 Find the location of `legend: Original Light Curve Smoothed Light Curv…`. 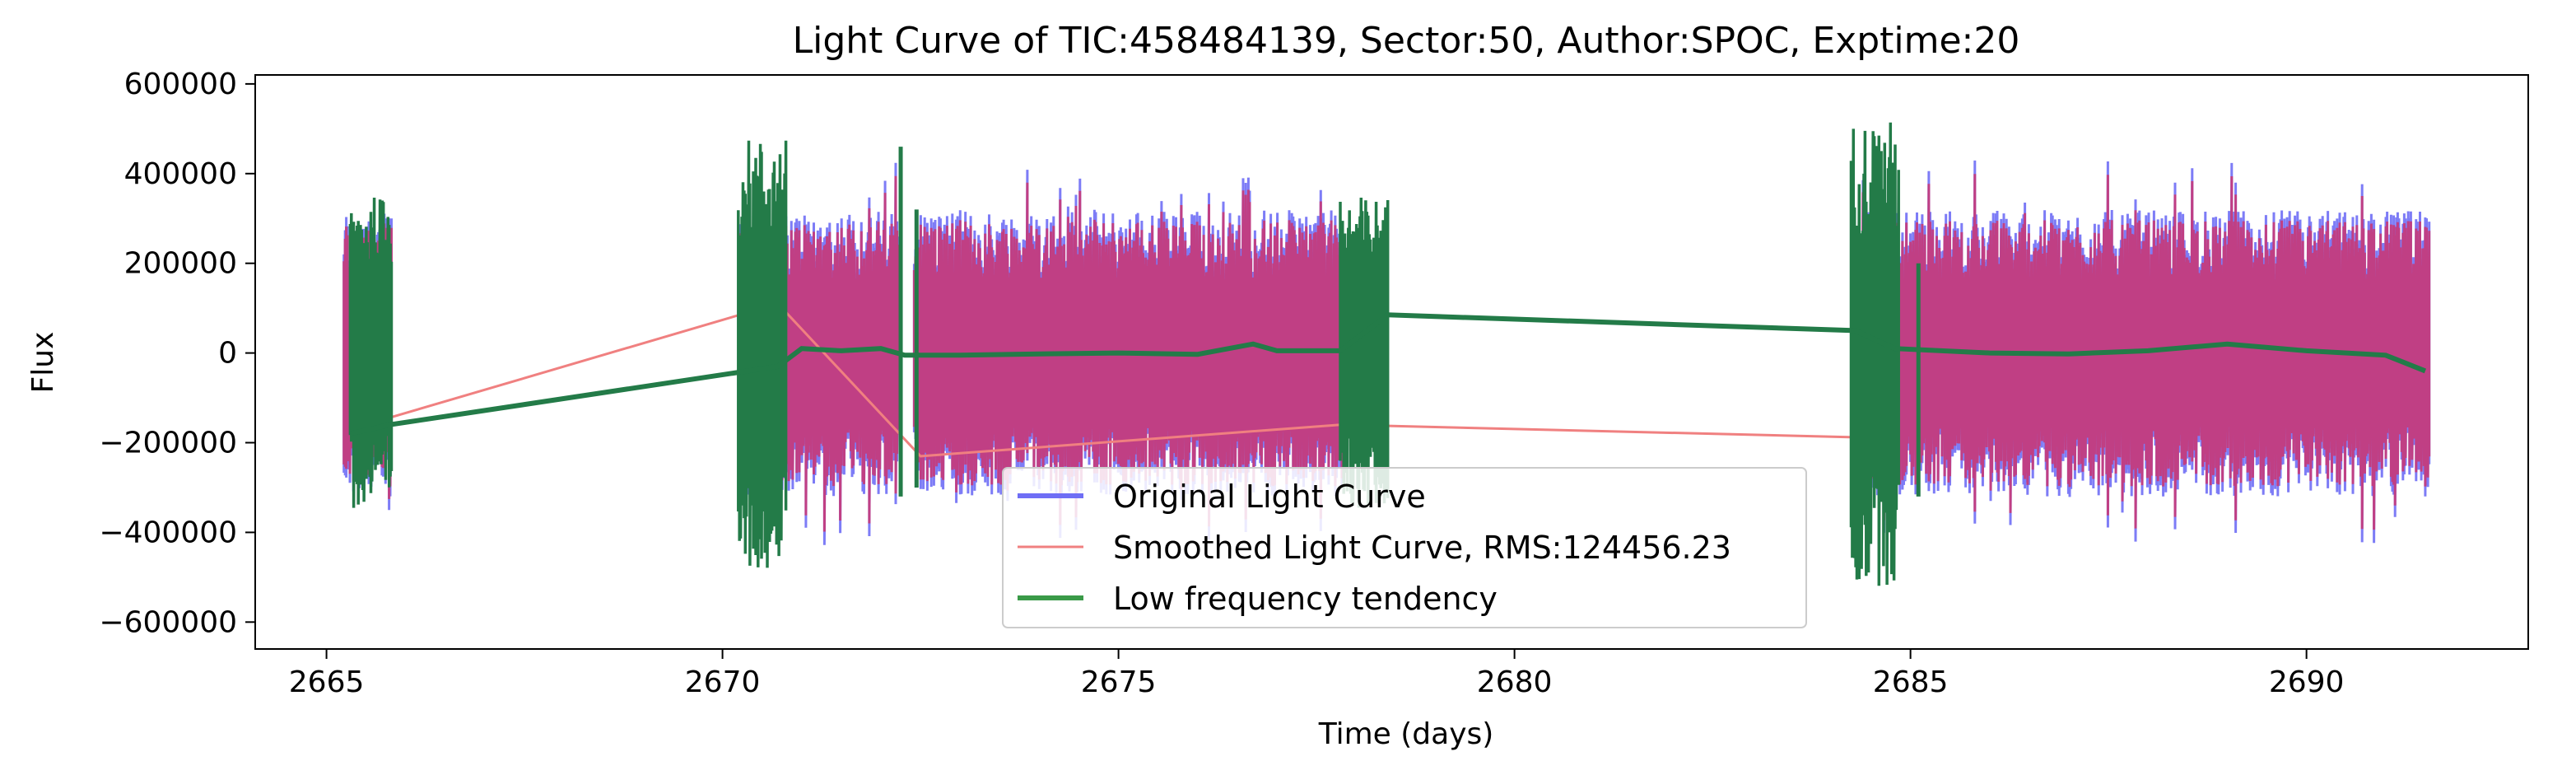

legend: Original Light Curve Smoothed Light Curv… is located at coordinates (1404, 547).